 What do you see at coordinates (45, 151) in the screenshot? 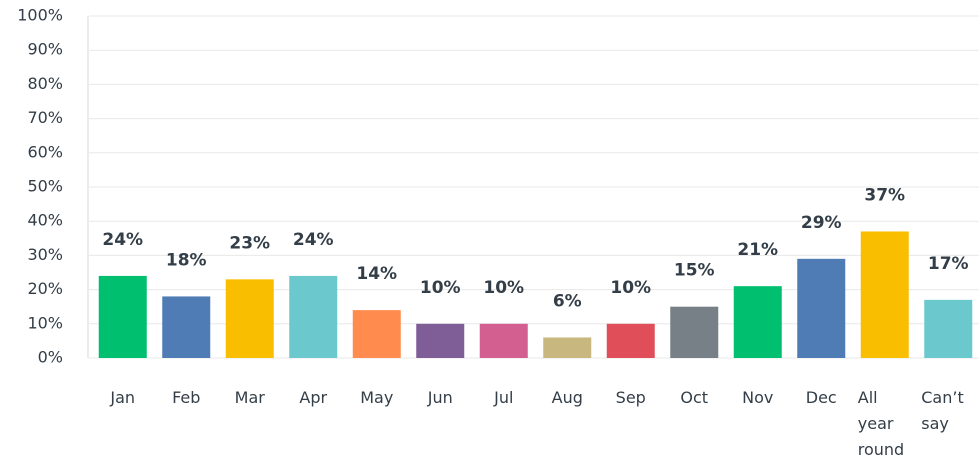
I see `y-tick-label: 60%` at bounding box center [45, 151].